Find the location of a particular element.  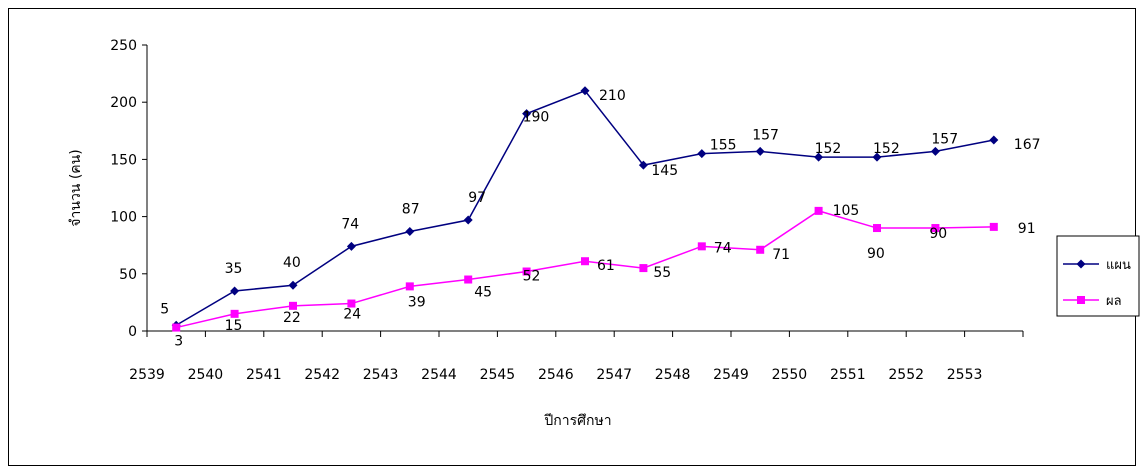

x-tick-label: 2541 is located at coordinates (264, 375).